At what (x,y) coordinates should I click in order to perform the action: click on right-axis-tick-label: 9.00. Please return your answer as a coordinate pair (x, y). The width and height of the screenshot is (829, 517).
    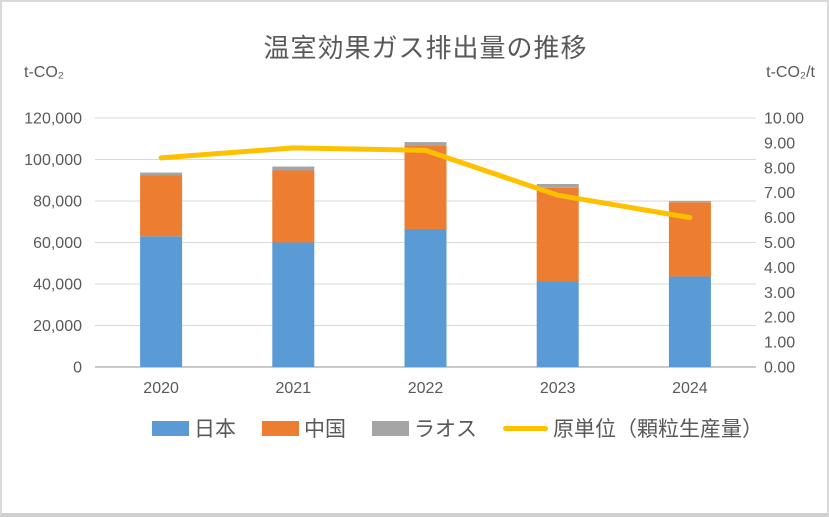
    Looking at the image, I should click on (779, 143).